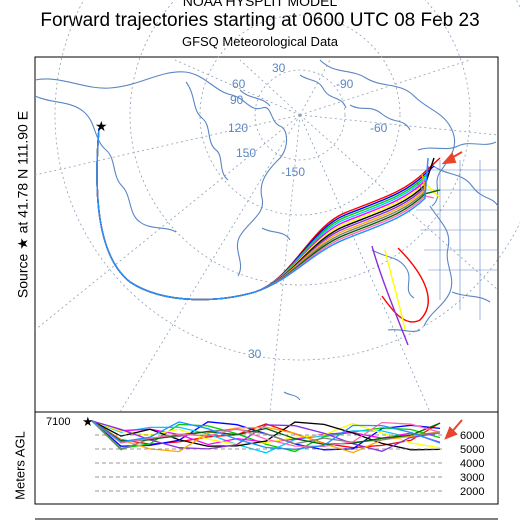 The image size is (520, 520). What do you see at coordinates (379, 128) in the screenshot?
I see `grid-label-minus-60: -60` at bounding box center [379, 128].